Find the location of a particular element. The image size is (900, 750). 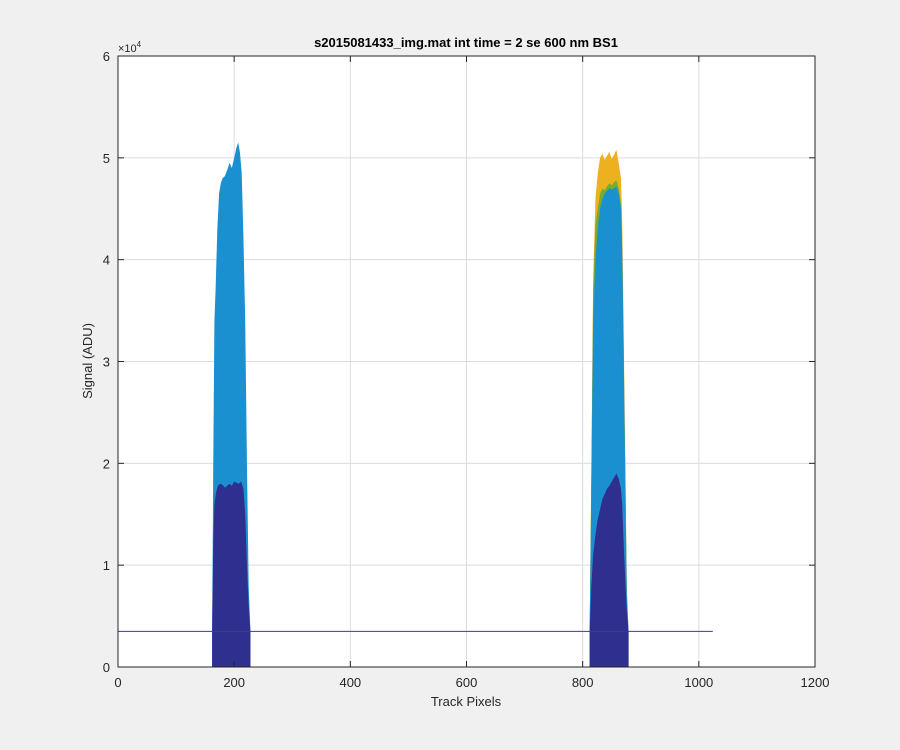

y-tick-label: 5 is located at coordinates (106, 158).